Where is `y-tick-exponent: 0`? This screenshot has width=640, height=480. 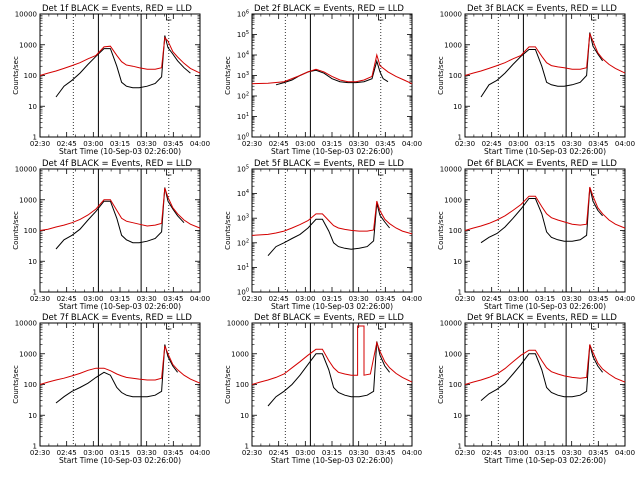 y-tick-exponent: 0 is located at coordinates (247, 291).